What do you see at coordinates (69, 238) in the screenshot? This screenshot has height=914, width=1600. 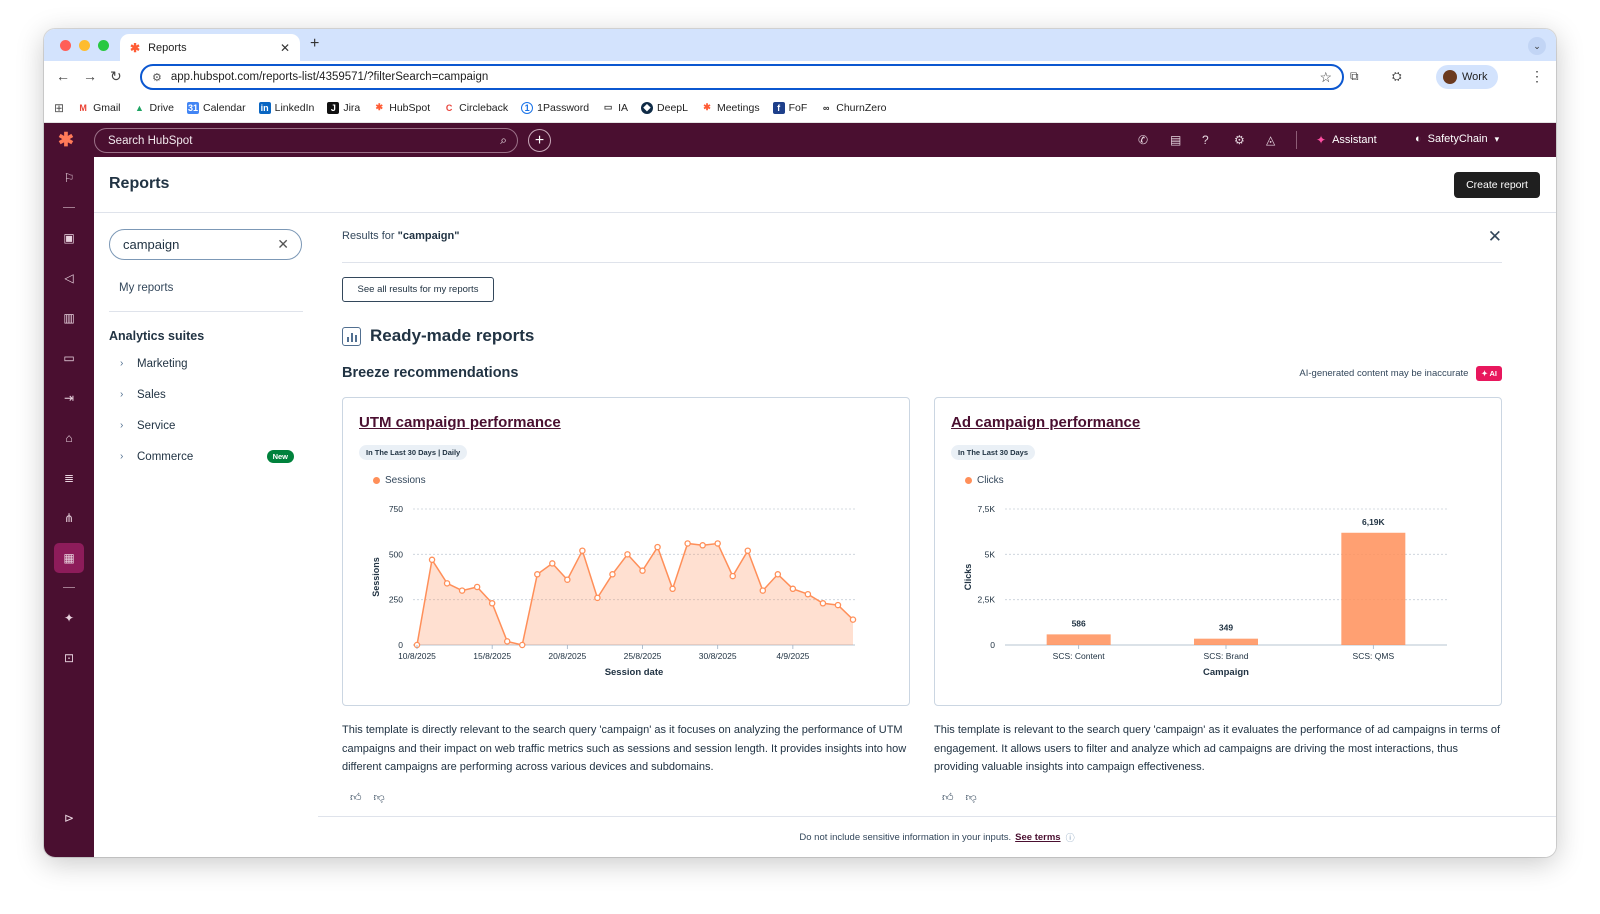 I see `crm-nav-icon: ▣` at bounding box center [69, 238].